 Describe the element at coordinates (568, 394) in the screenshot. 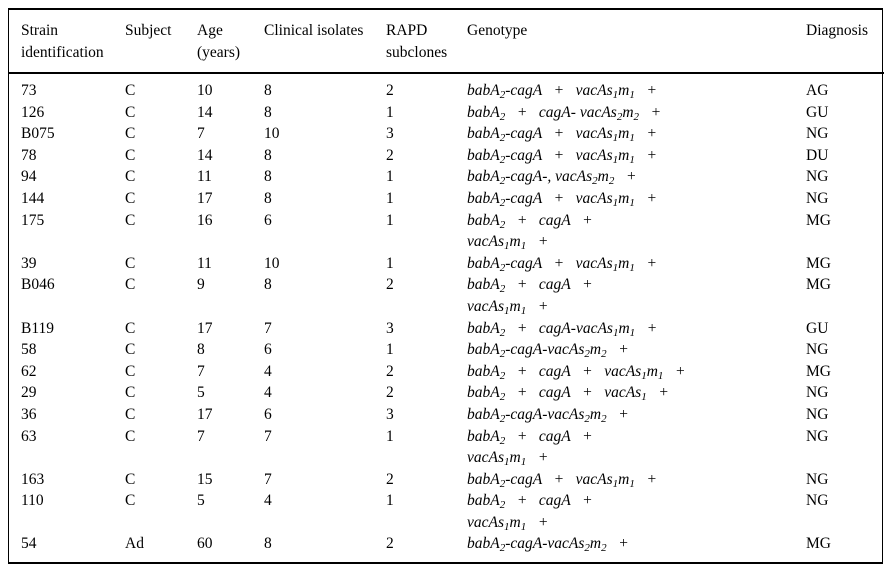

I see `genotype-cell: babA2 + cagA + vacAs1 +` at that location.